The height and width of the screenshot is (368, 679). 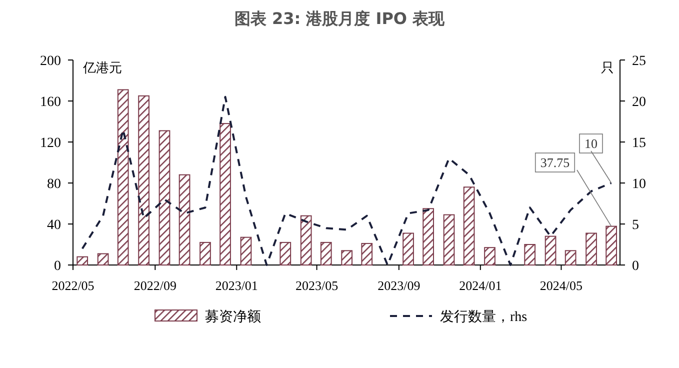 What do you see at coordinates (102, 67) in the screenshot?
I see `y-axis-title: 亿港元` at bounding box center [102, 67].